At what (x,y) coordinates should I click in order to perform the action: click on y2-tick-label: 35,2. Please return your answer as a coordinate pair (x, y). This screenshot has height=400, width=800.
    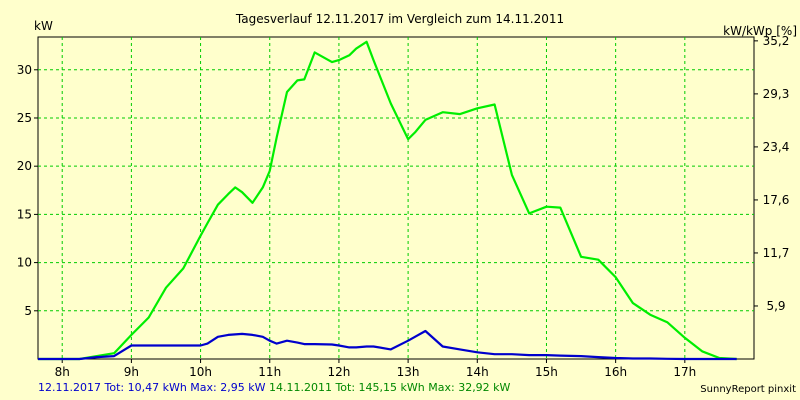
    Looking at the image, I should click on (776, 41).